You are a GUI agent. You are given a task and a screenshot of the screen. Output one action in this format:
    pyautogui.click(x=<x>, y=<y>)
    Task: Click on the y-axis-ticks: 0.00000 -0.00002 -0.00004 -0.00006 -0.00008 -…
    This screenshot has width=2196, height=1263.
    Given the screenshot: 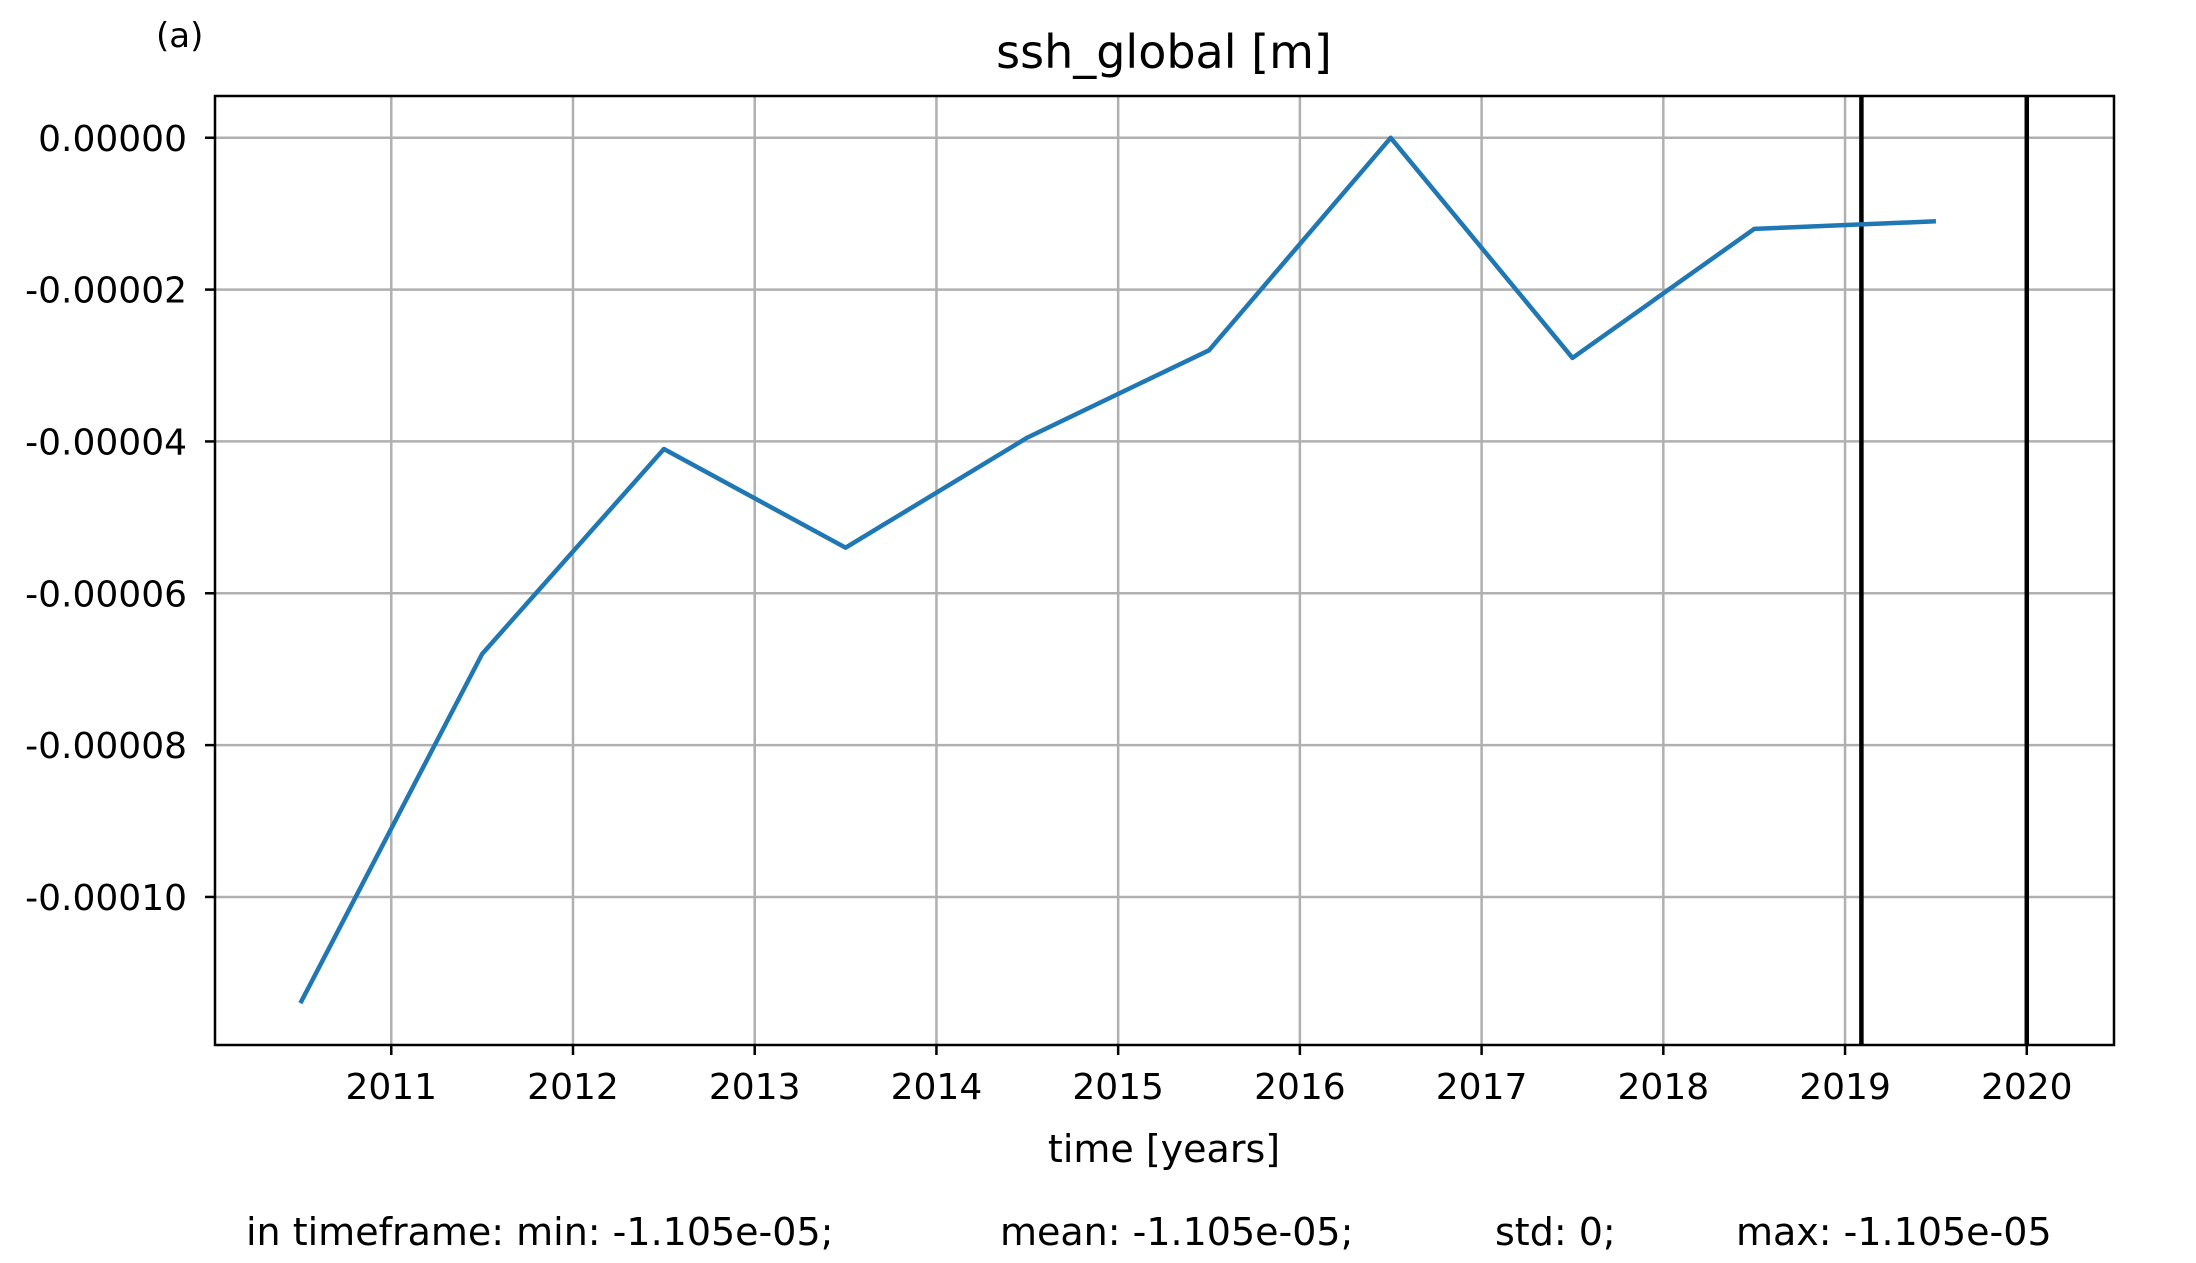 What is the action you would take?
    pyautogui.click(x=120, y=519)
    